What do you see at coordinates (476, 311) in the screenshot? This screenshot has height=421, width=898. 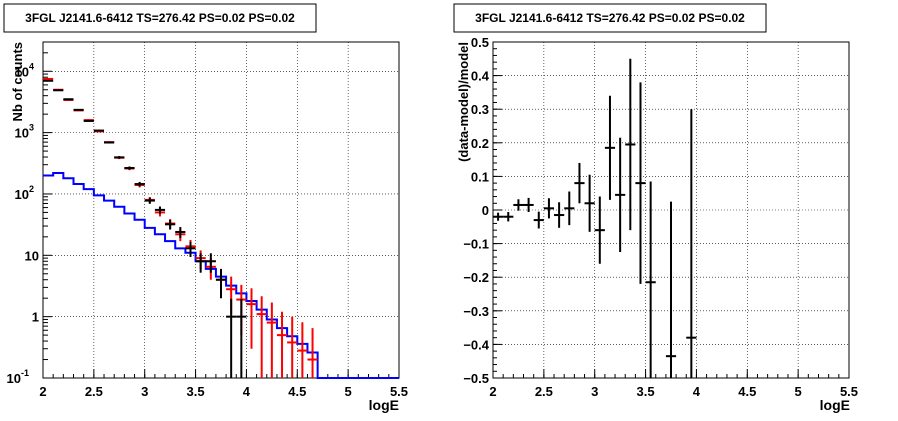 I see `y-tick-label: −0.3` at bounding box center [476, 311].